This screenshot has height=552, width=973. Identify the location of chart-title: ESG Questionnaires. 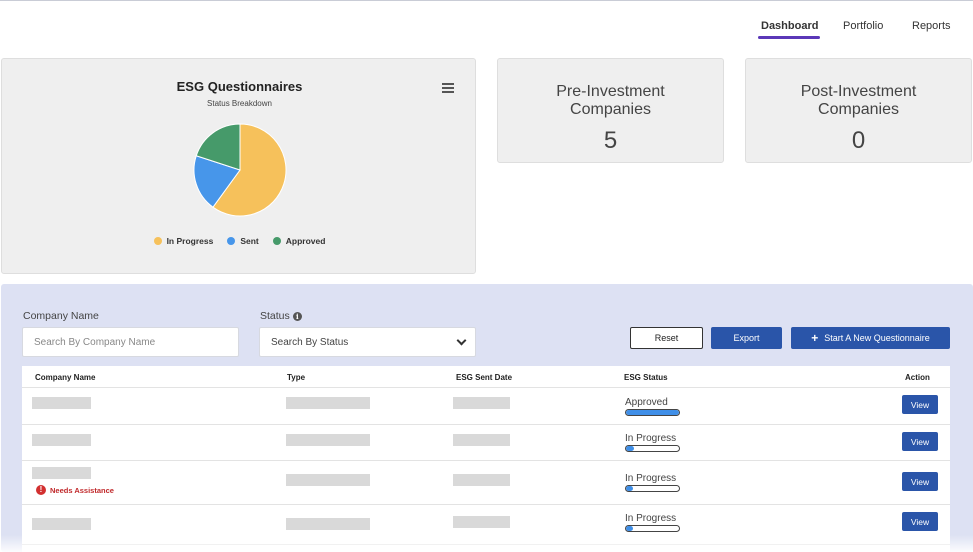
(239, 86).